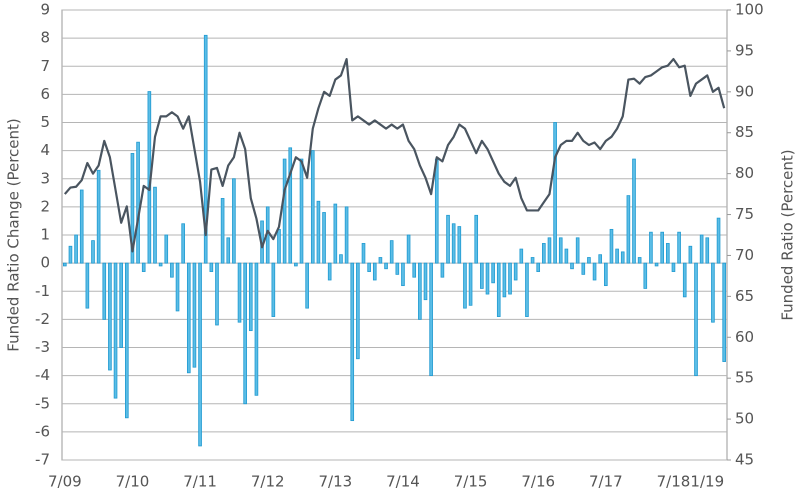 This screenshot has width=800, height=498. What do you see at coordinates (14, 234) in the screenshot?
I see `y-axis-title: Funded Ratio Change (Percent)` at bounding box center [14, 234].